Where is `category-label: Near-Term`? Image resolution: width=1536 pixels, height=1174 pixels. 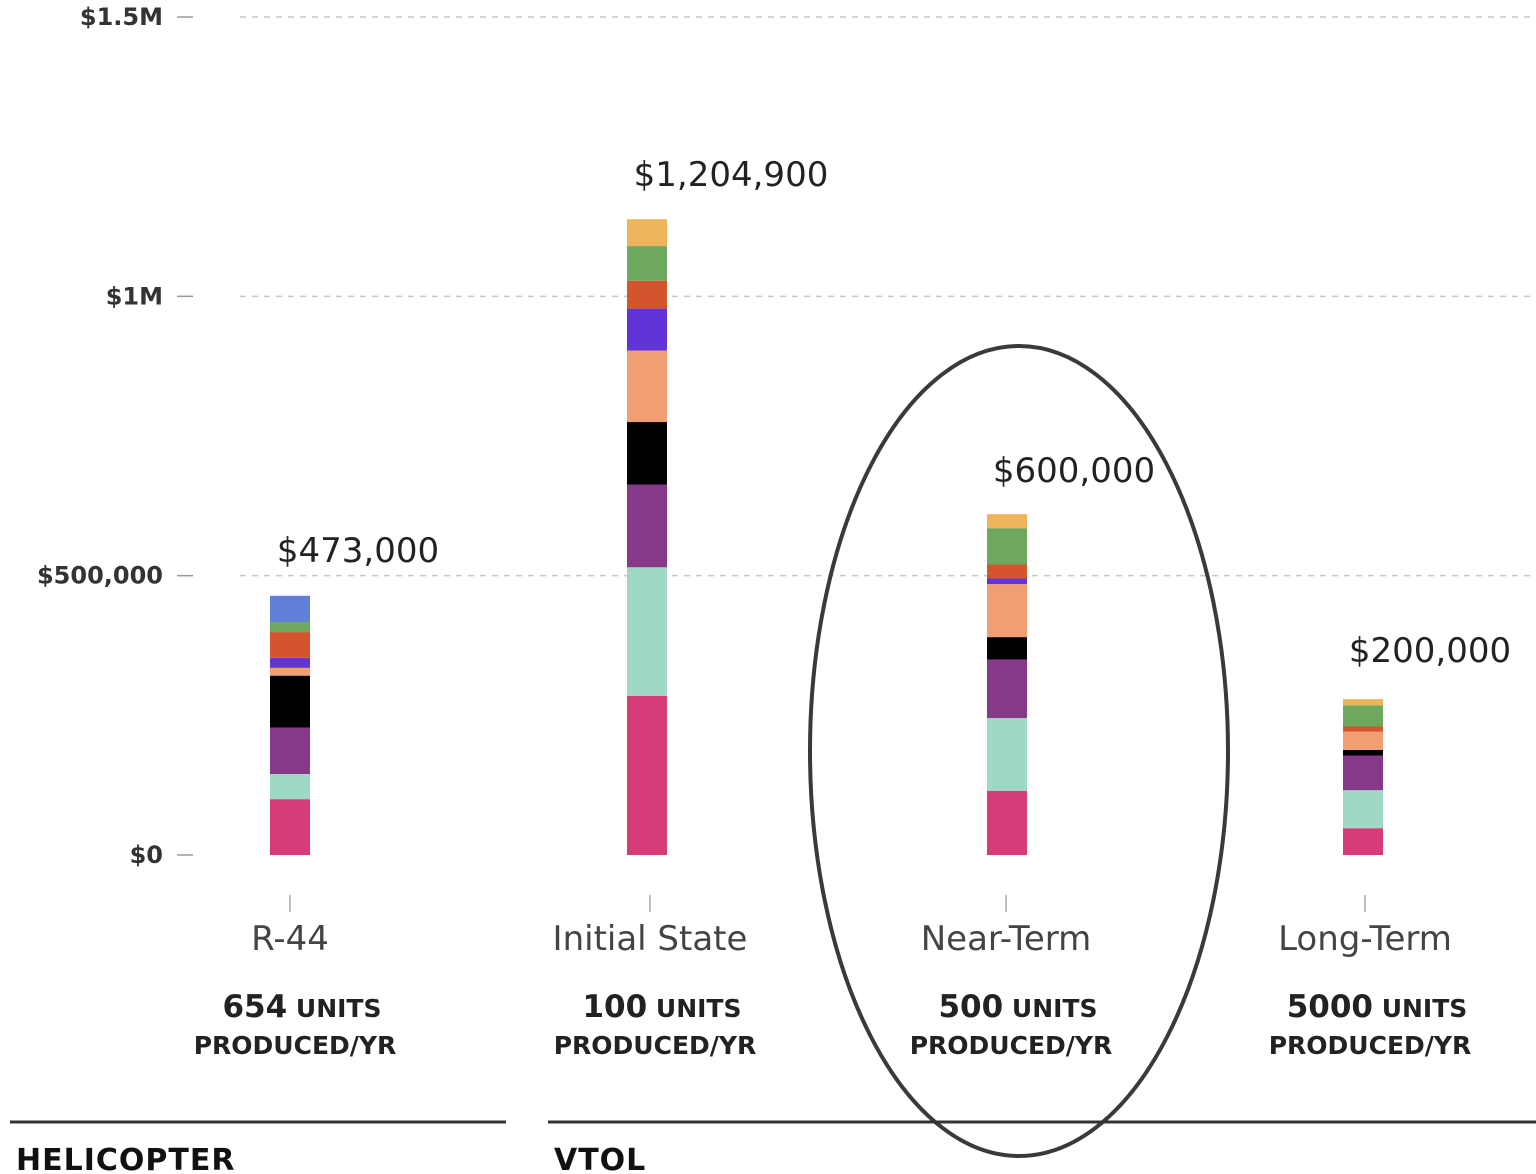
category-label: Near-Term is located at coordinates (1006, 939).